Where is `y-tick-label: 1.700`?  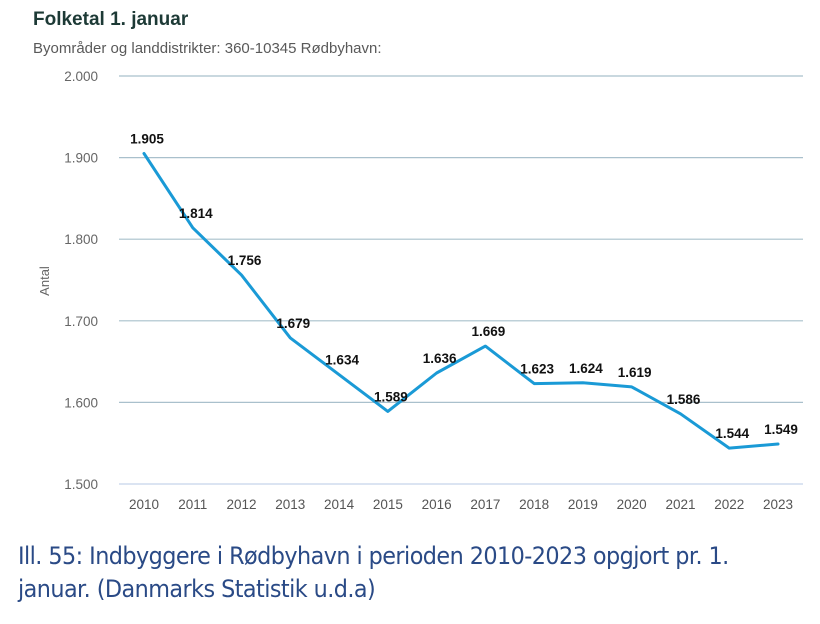 y-tick-label: 1.700 is located at coordinates (81, 321).